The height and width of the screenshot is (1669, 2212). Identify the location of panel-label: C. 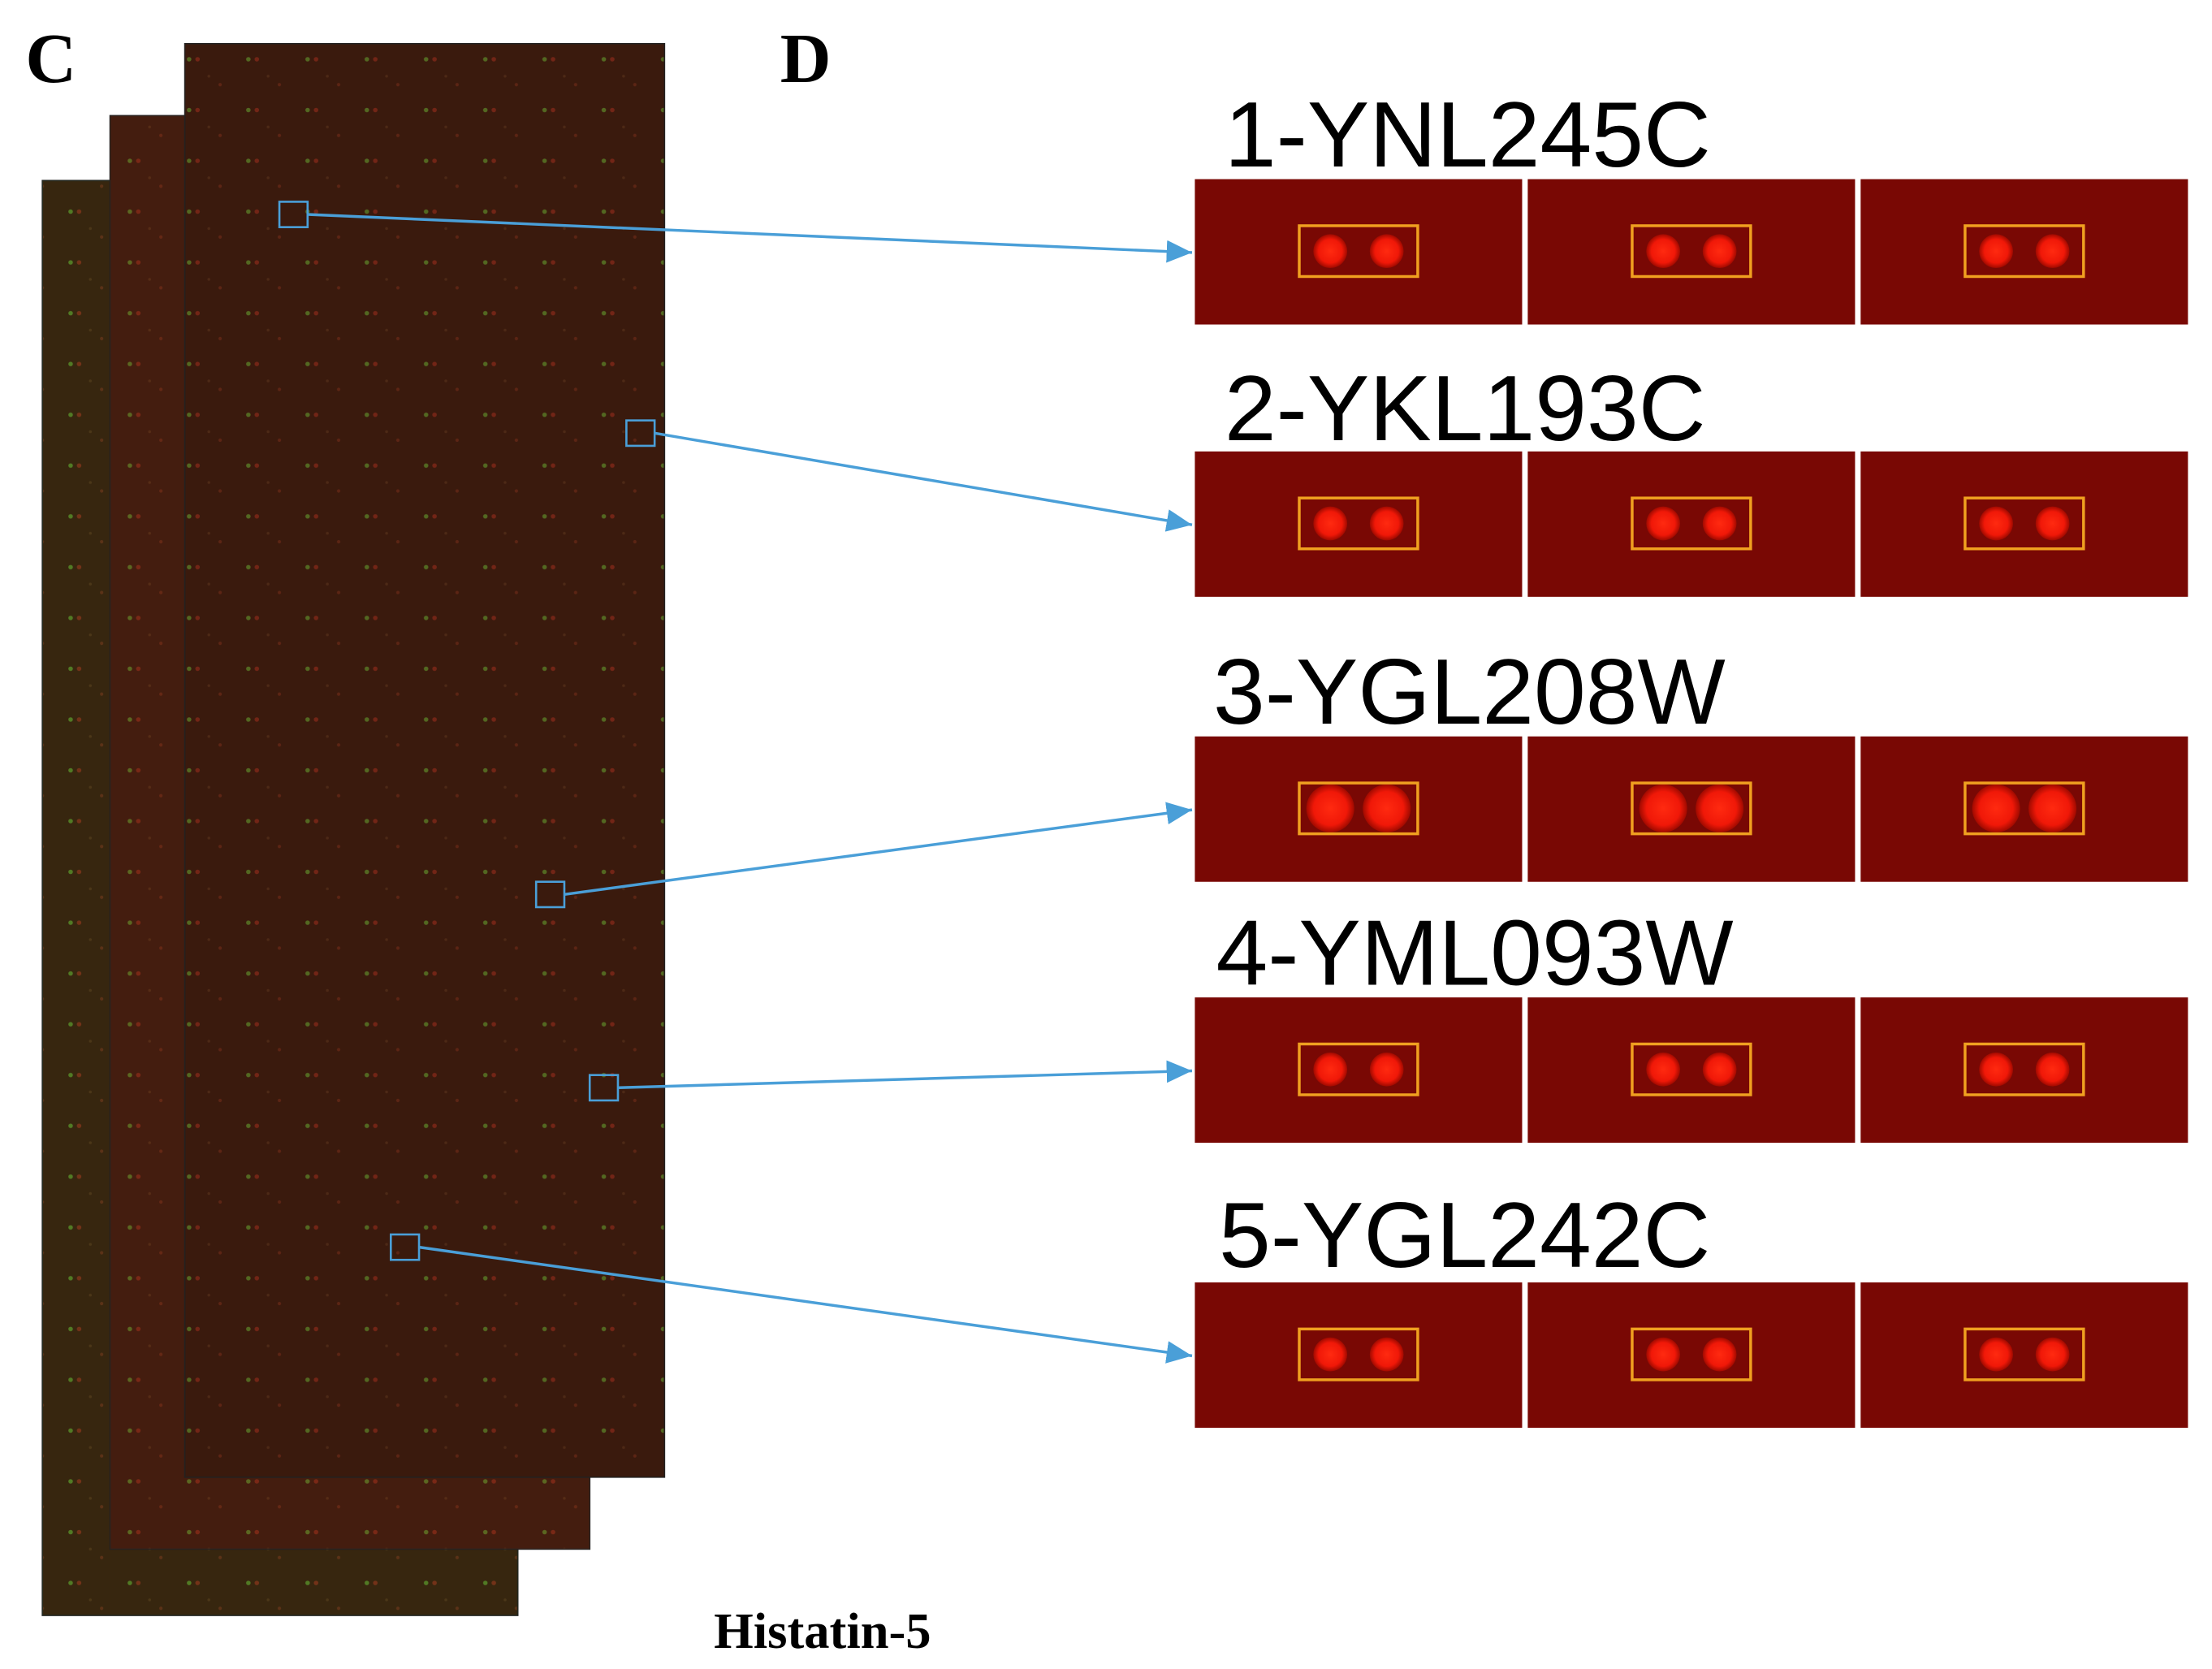
(50, 58).